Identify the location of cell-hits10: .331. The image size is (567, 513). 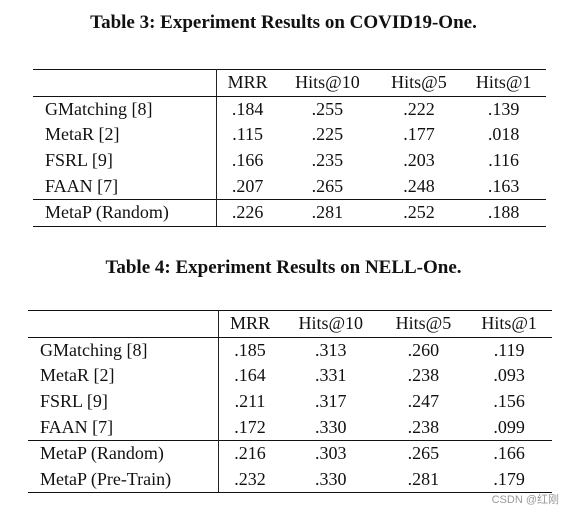
(331, 375).